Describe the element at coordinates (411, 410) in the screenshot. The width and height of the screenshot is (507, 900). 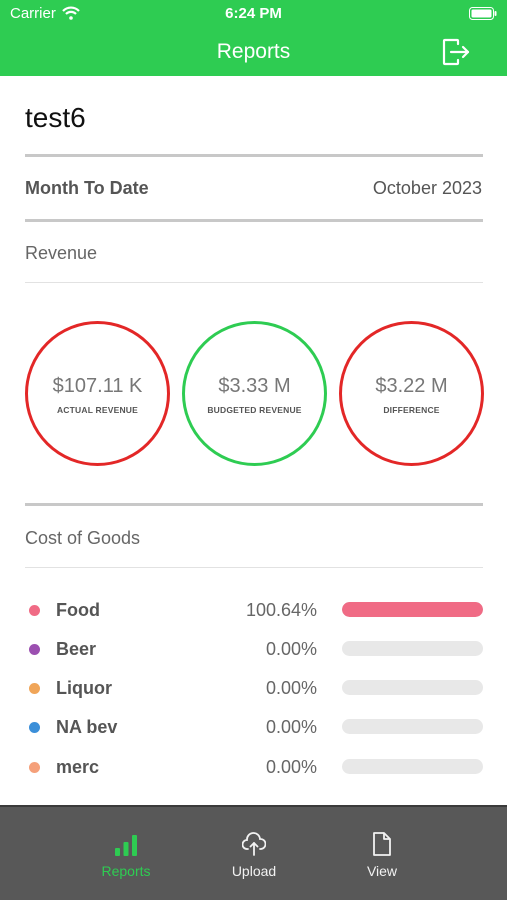
I see `difference-caption: DIFFERENCE` at that location.